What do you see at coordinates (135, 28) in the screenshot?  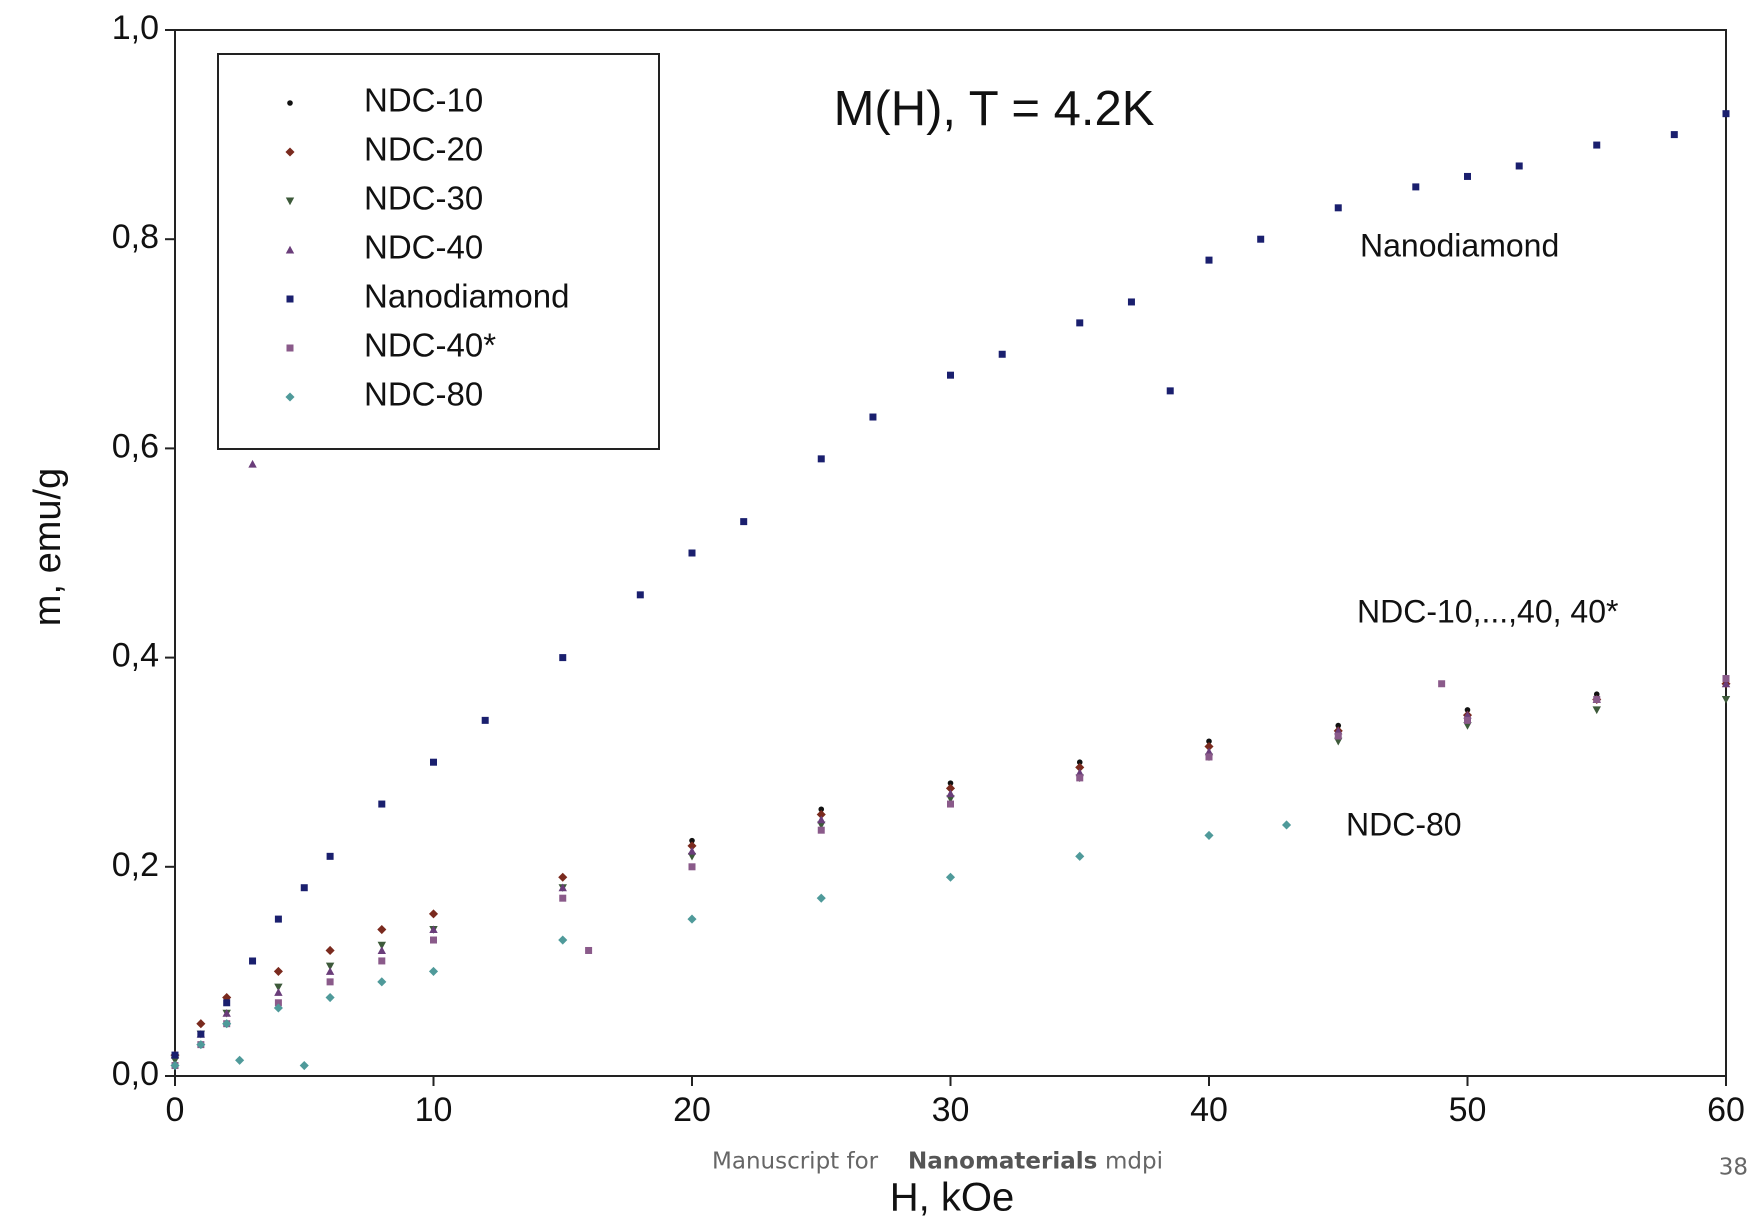 I see `y-tick-label: 1,0` at bounding box center [135, 28].